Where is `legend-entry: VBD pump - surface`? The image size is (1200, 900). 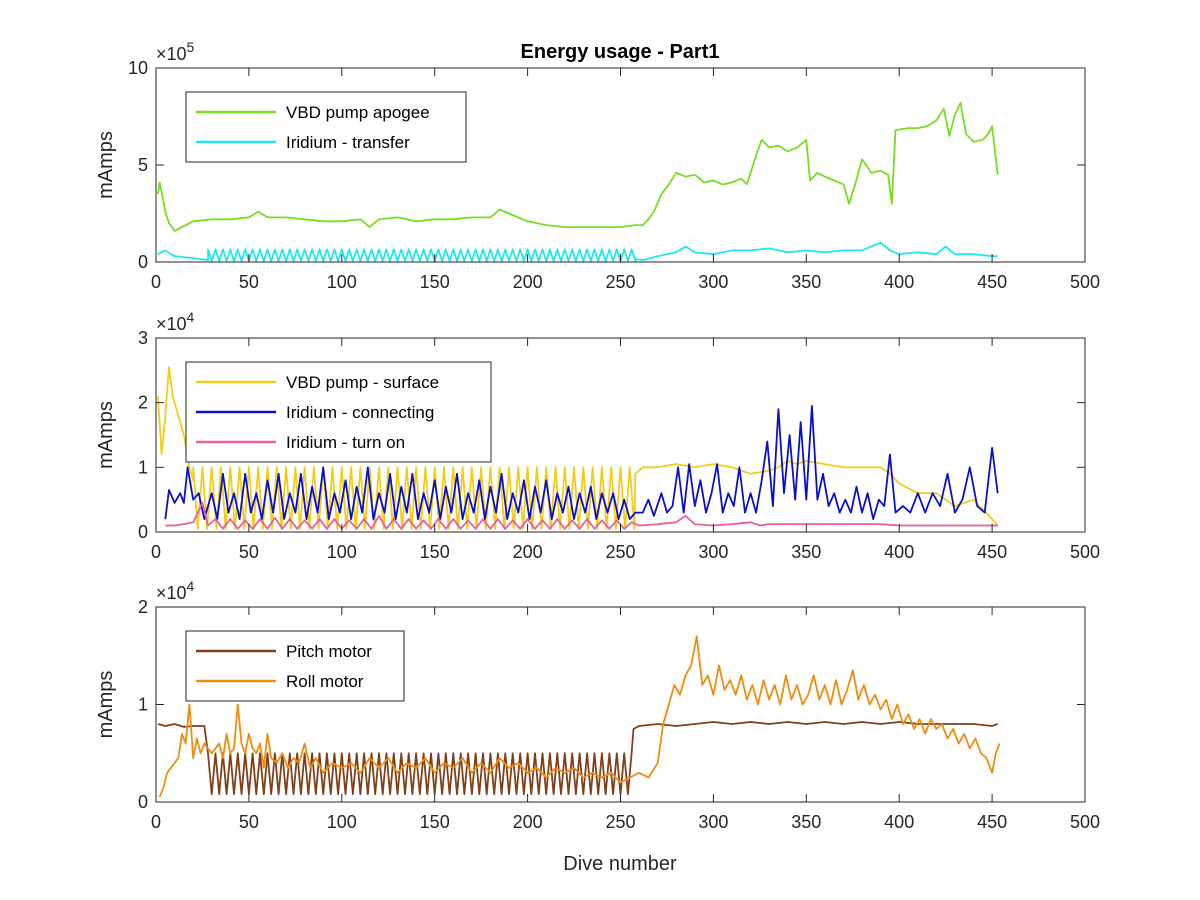 legend-entry: VBD pump - surface is located at coordinates (362, 382).